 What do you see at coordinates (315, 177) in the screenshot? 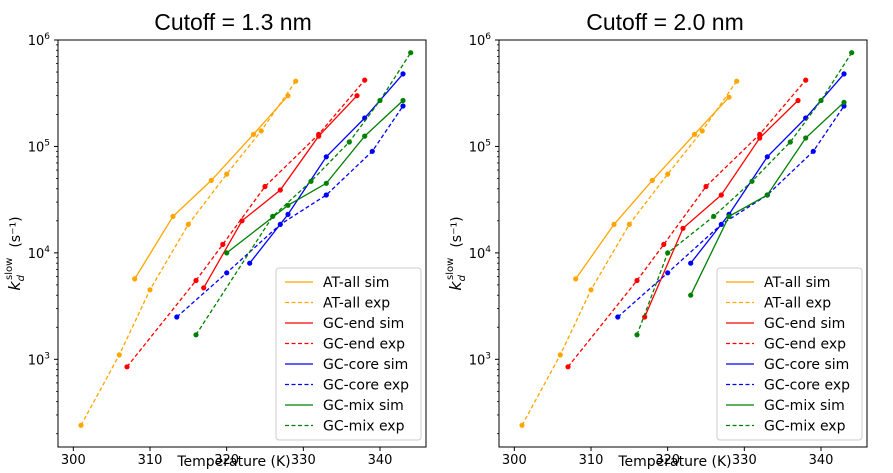
I see `series-line-gc-mix-sim` at bounding box center [315, 177].